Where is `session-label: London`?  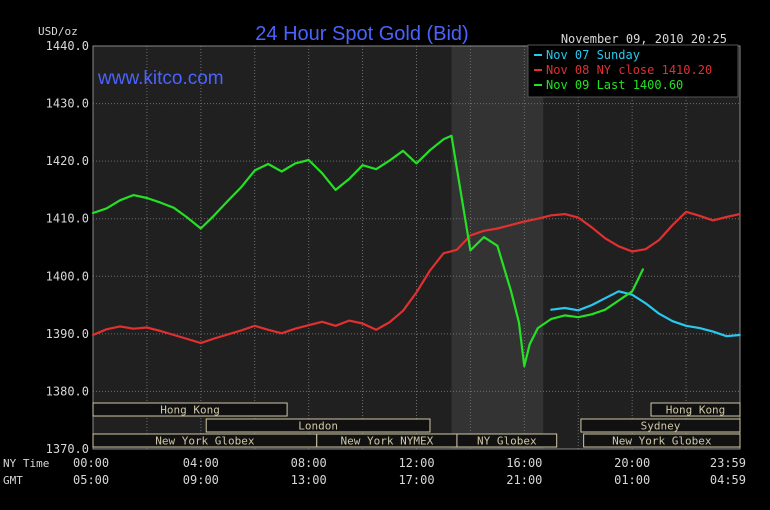
session-label: London is located at coordinates (318, 426).